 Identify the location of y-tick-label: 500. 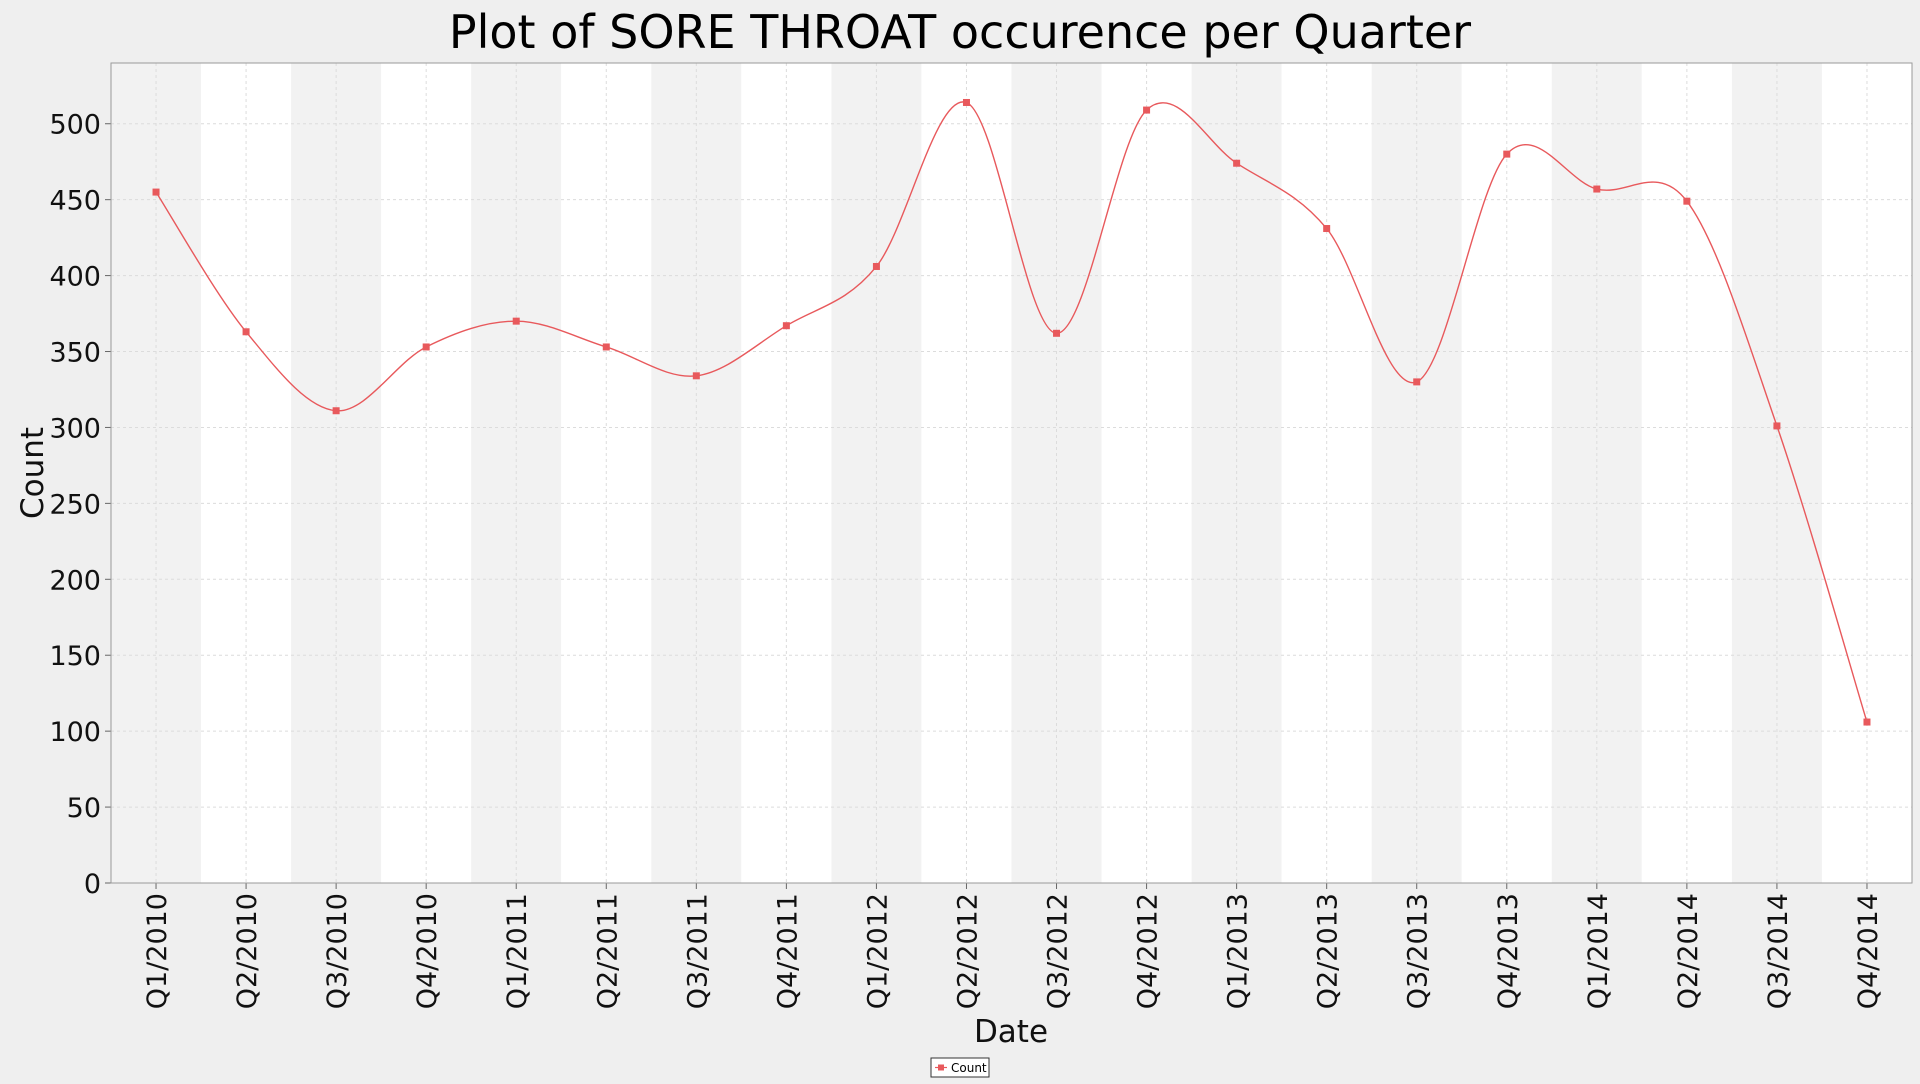
(75, 125).